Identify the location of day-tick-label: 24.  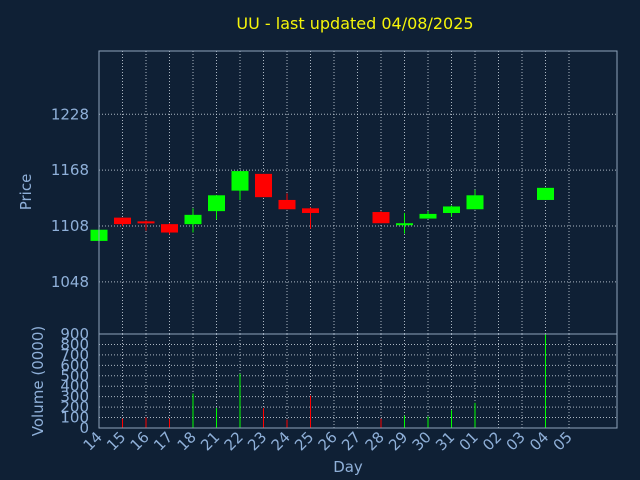
(281, 441).